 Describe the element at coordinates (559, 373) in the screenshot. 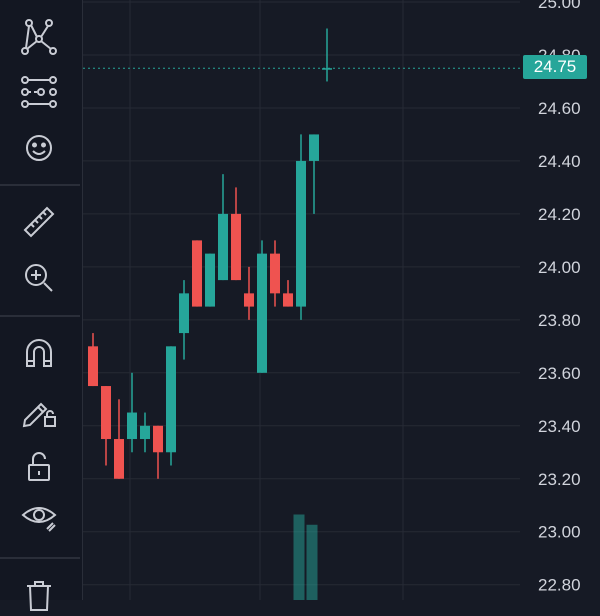

I see `price-tick-label: 23.60` at that location.